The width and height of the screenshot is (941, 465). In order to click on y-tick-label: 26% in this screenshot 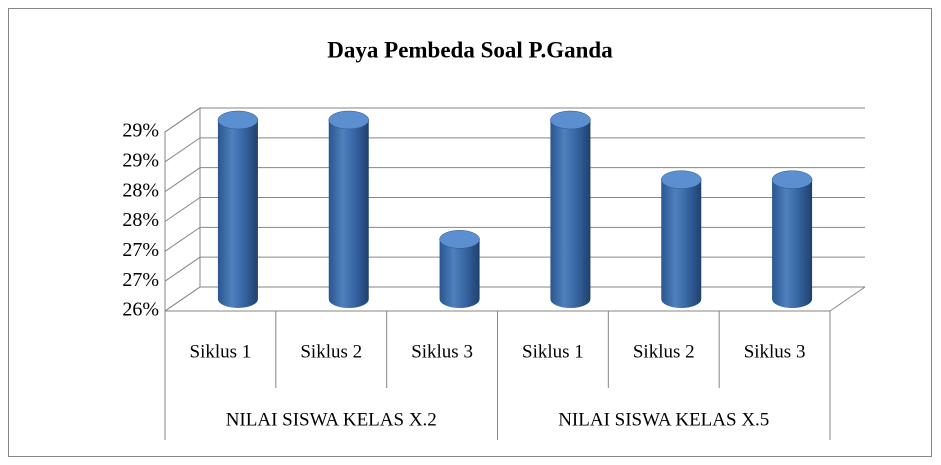, I will do `click(140, 310)`.